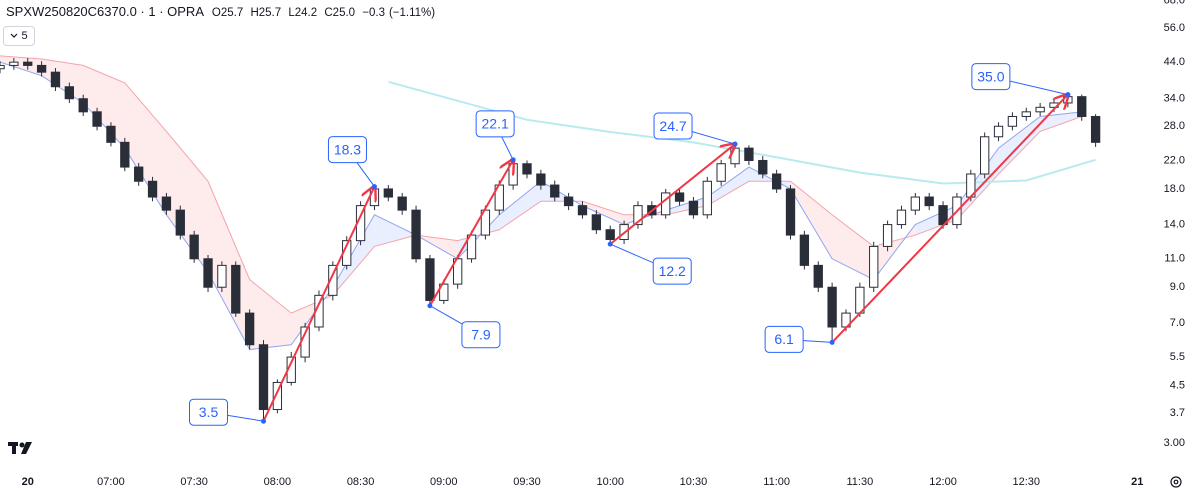  Describe the element at coordinates (209, 412) in the screenshot. I see `callout-label: 3.5` at that location.